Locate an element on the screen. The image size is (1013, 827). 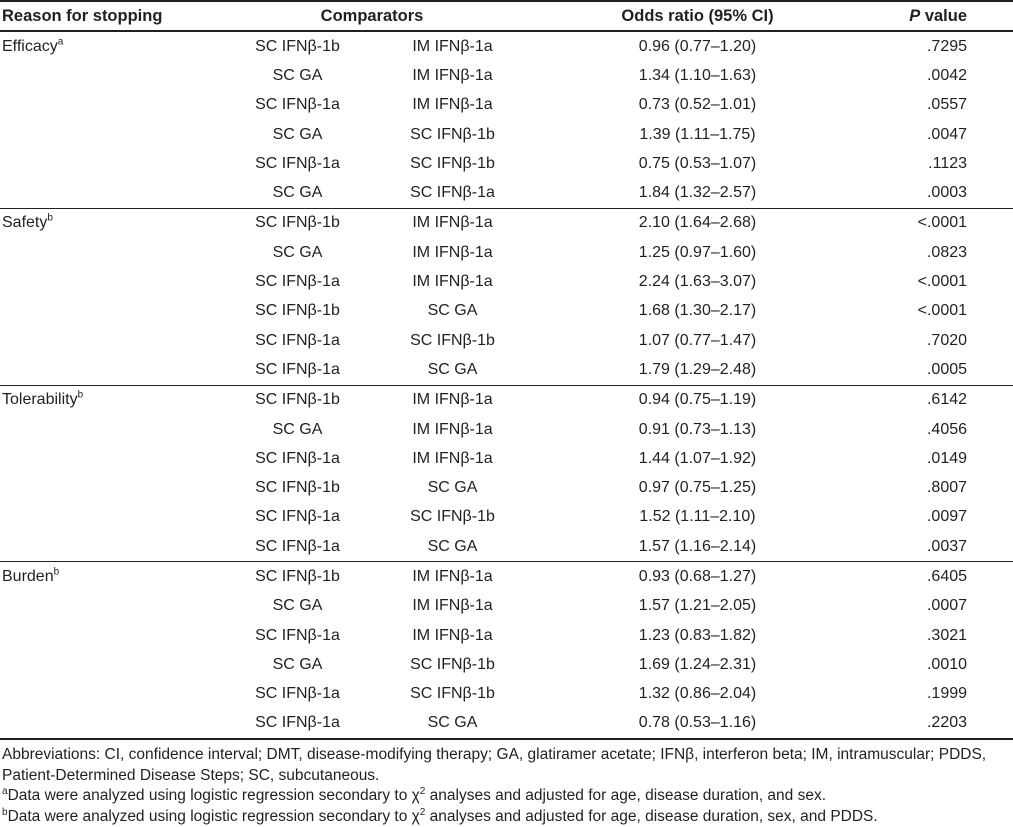
table-row: SC IFNβ-1a SC GA 1.57 (1.16–2.14) .0037 is located at coordinates (506, 547).